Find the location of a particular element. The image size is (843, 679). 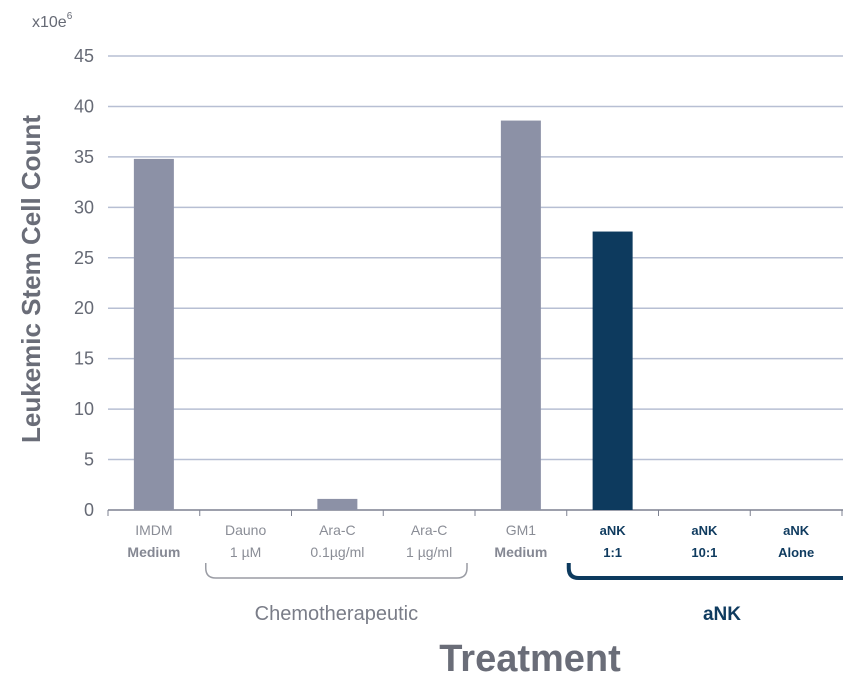

x-tick-label: 10:1 is located at coordinates (704, 552).